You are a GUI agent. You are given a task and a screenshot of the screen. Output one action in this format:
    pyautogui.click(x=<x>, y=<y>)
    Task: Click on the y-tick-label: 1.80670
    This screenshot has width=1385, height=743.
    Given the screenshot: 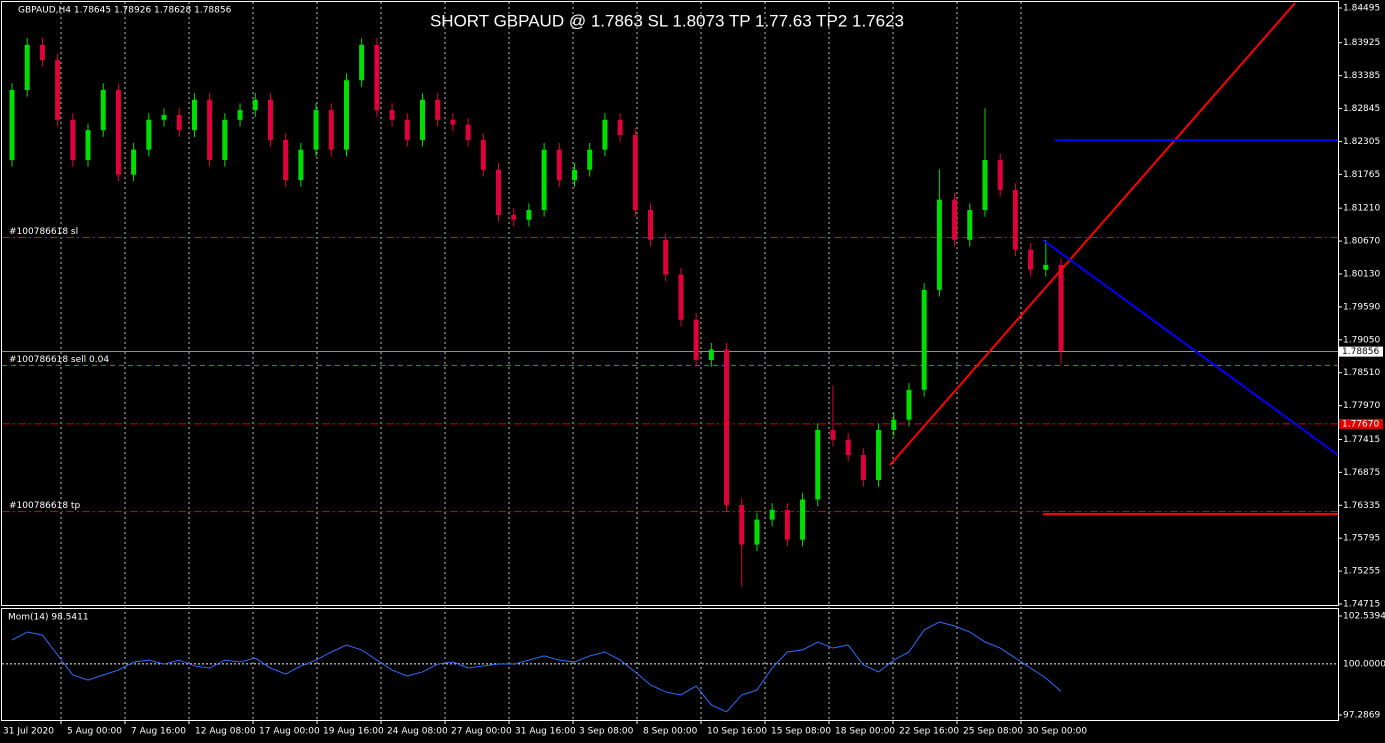 What is the action you would take?
    pyautogui.click(x=1361, y=242)
    